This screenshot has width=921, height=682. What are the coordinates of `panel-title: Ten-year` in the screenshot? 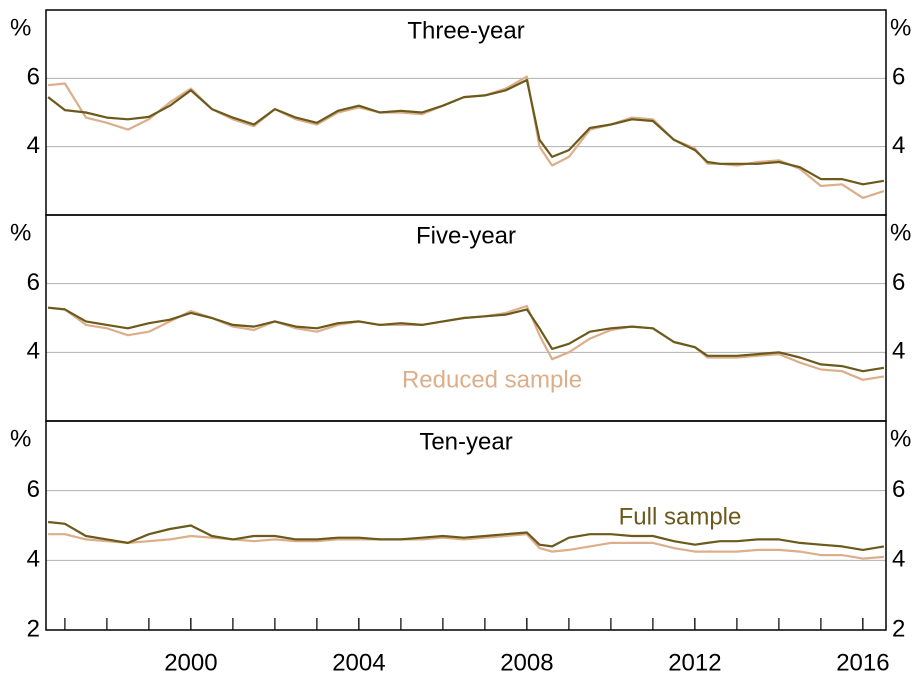 It's located at (465, 441).